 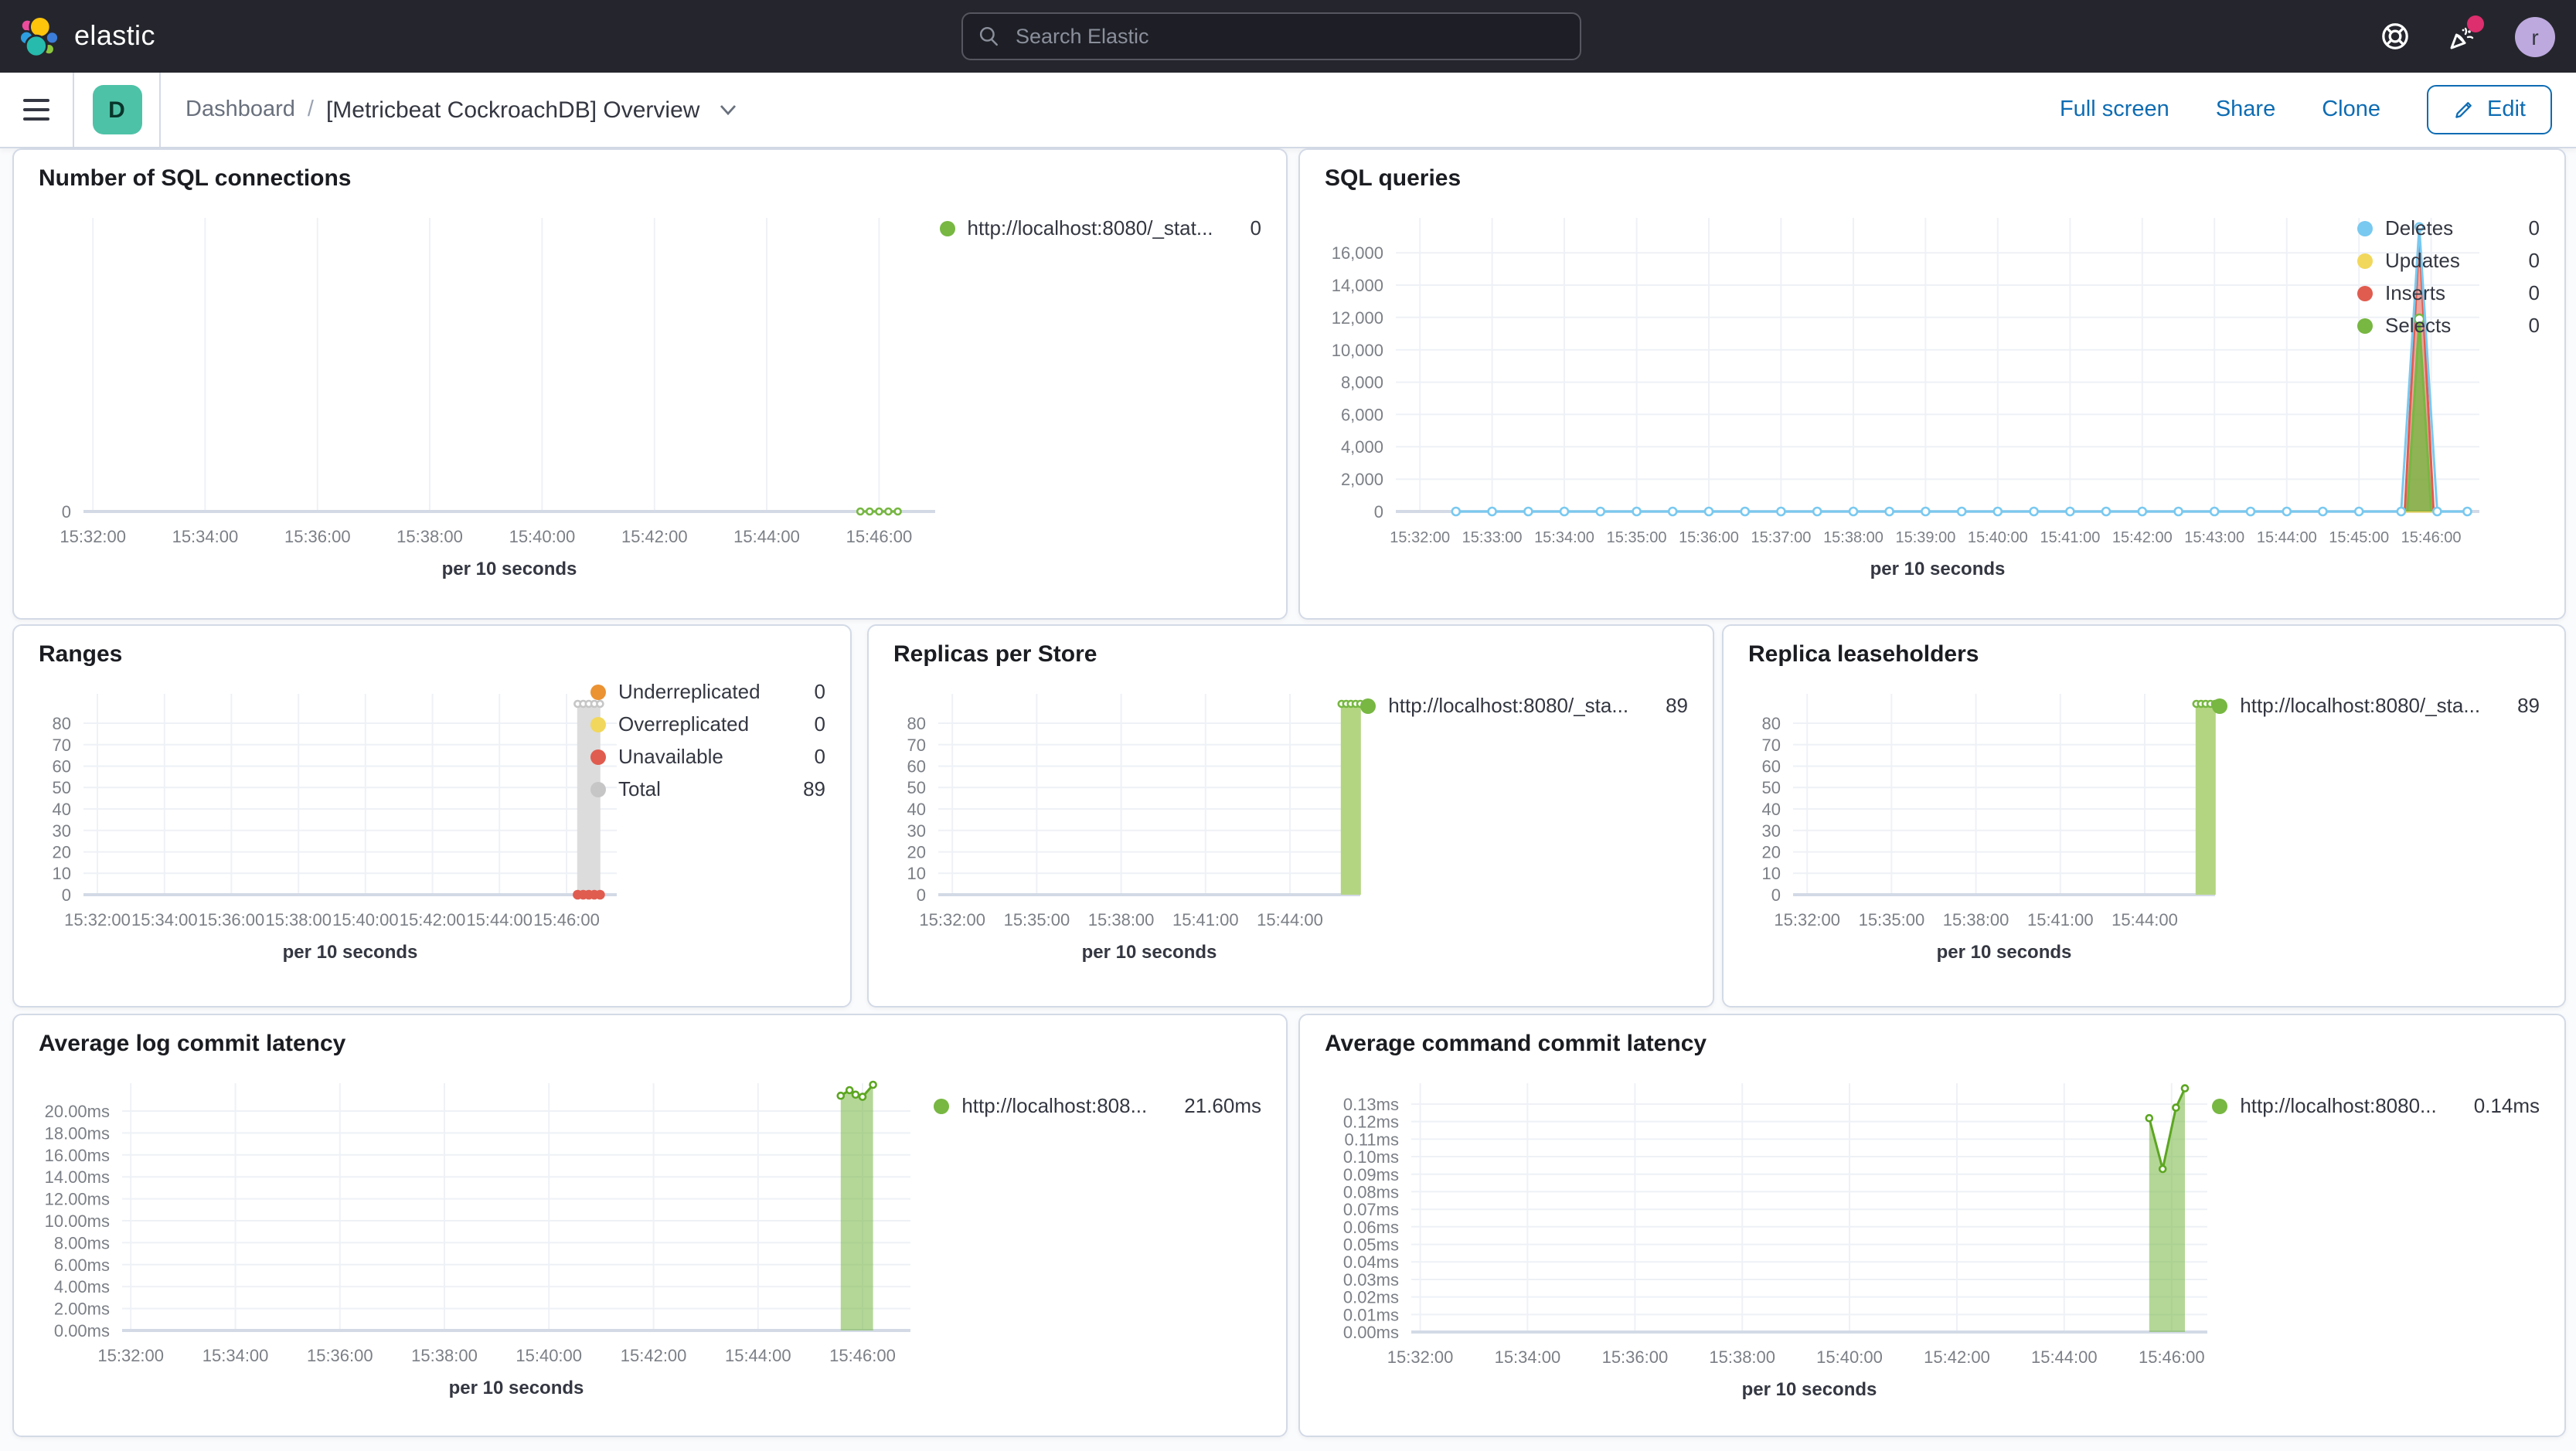 I want to click on legend-item: Inserts 0, so click(x=2448, y=293).